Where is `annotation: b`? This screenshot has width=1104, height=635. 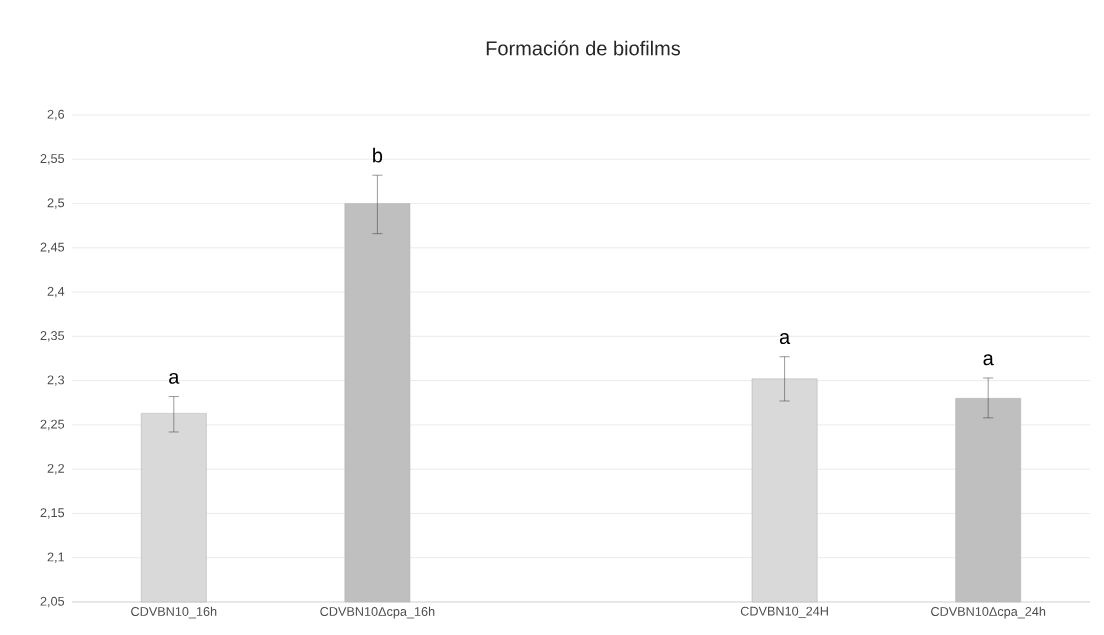 annotation: b is located at coordinates (378, 155).